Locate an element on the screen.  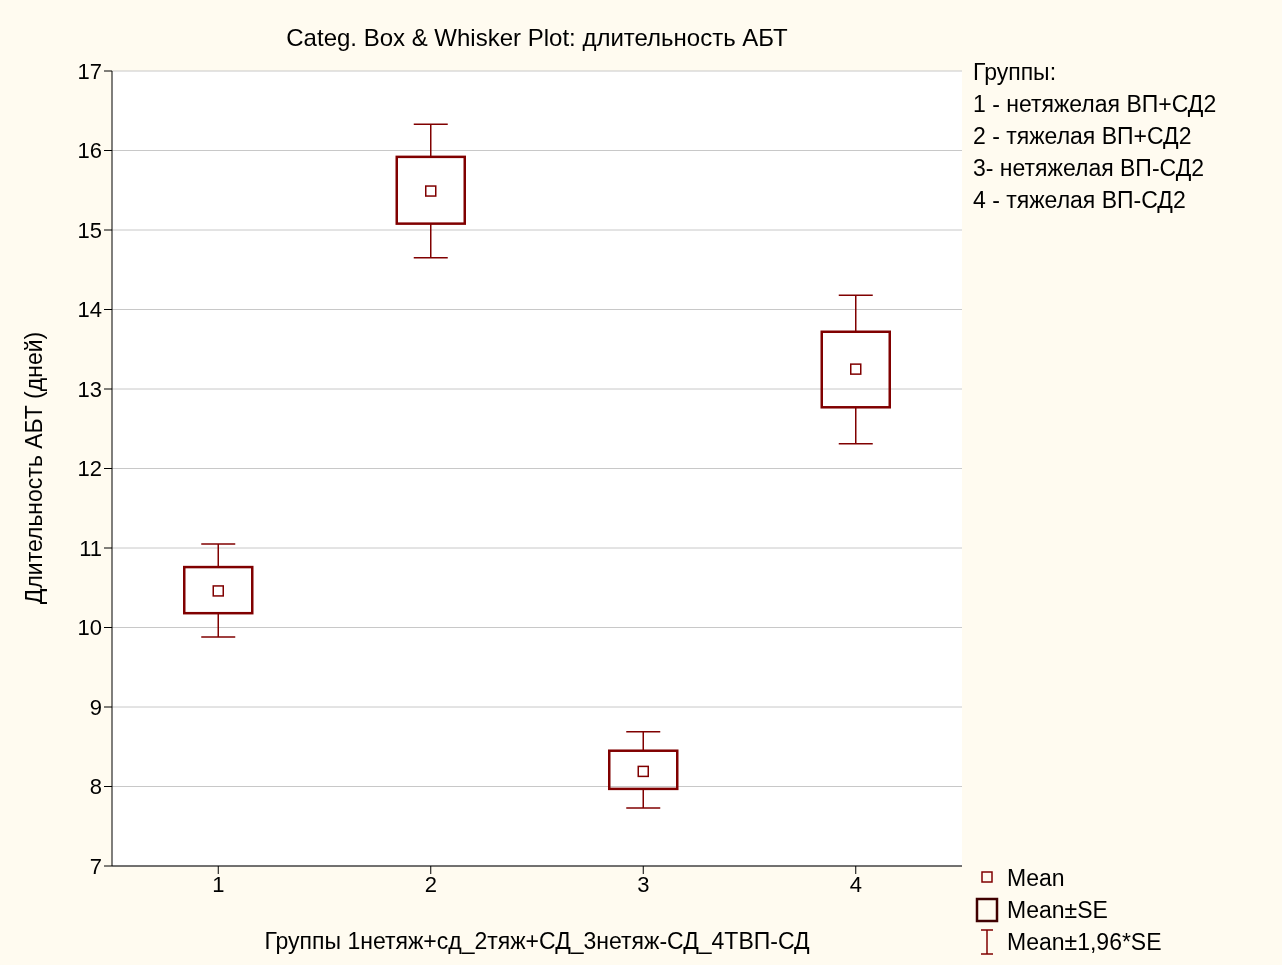
text: Mean±SE is located at coordinates (1057, 910).